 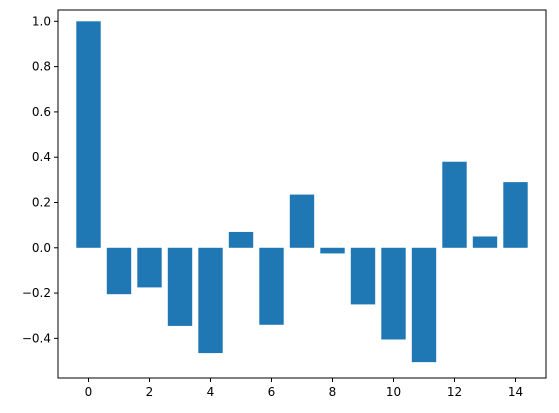 What do you see at coordinates (41, 202) in the screenshot?
I see `y-tick-label: 0.2` at bounding box center [41, 202].